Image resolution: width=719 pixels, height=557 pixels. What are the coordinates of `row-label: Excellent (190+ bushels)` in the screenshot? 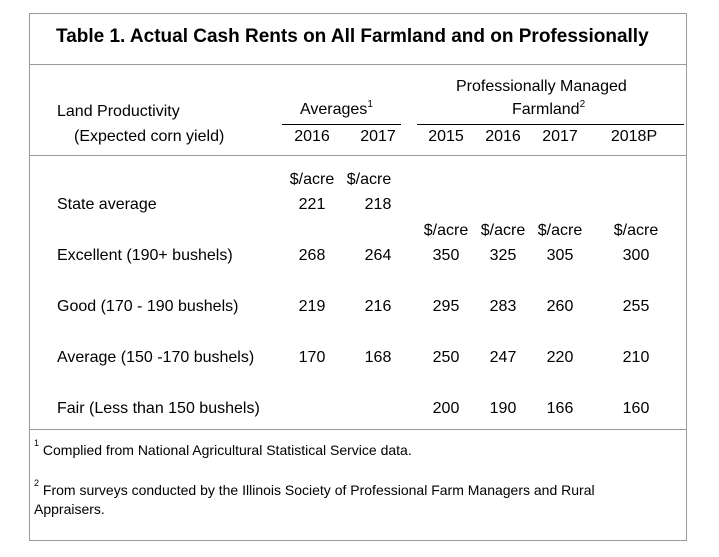 It's located at (145, 255).